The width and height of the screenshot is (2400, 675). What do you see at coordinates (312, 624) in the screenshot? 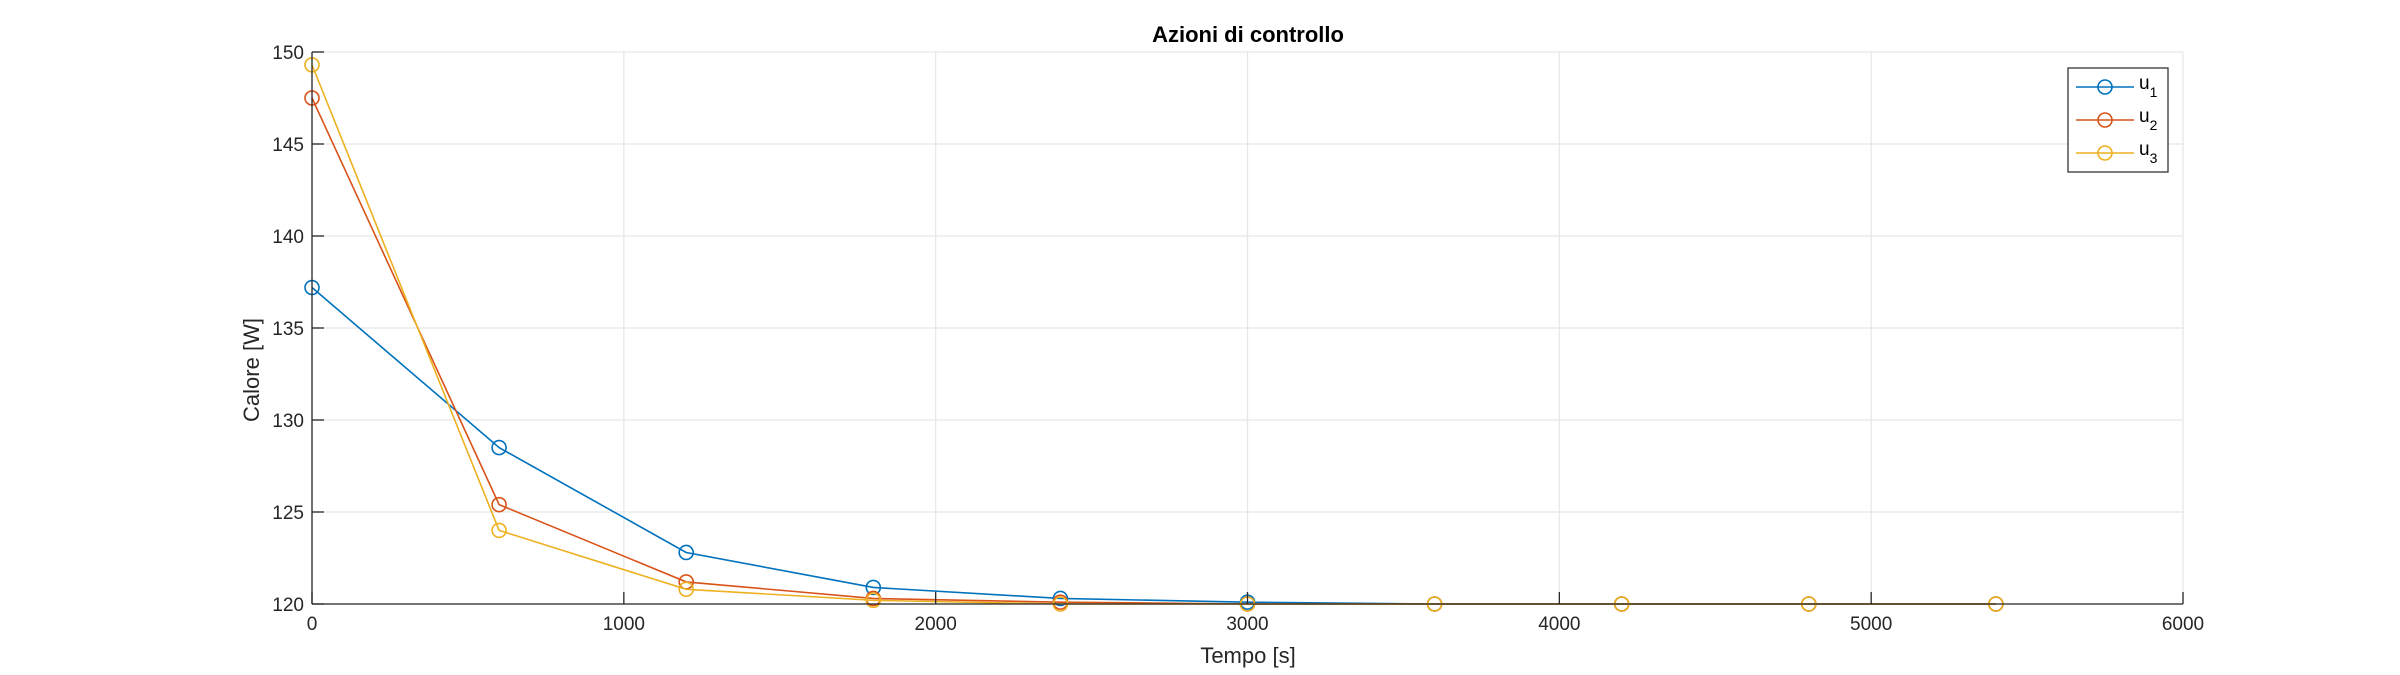
I see `x-tick-label: 0` at bounding box center [312, 624].